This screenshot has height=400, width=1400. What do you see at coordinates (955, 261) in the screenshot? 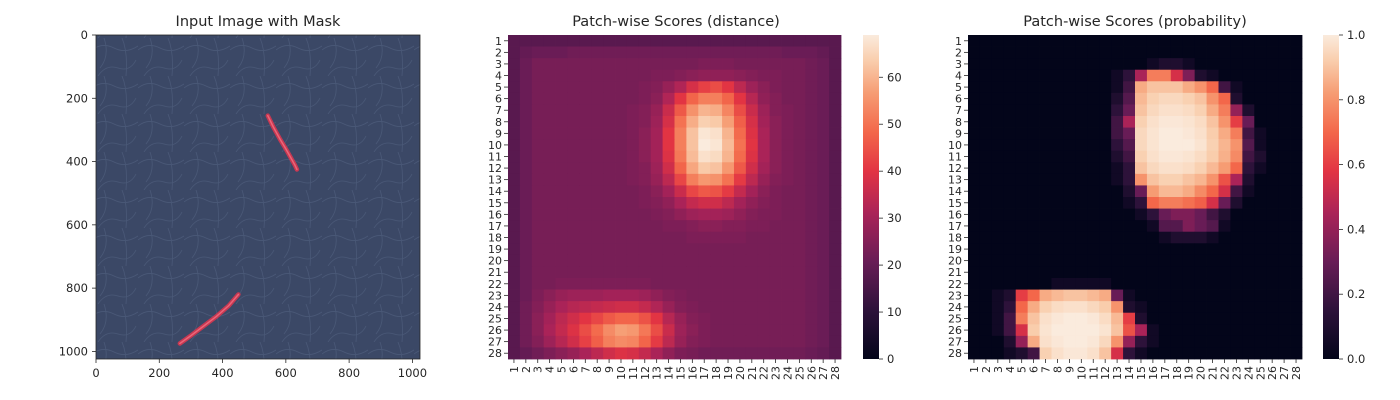
I see `y-tick-label: 20` at bounding box center [955, 261].